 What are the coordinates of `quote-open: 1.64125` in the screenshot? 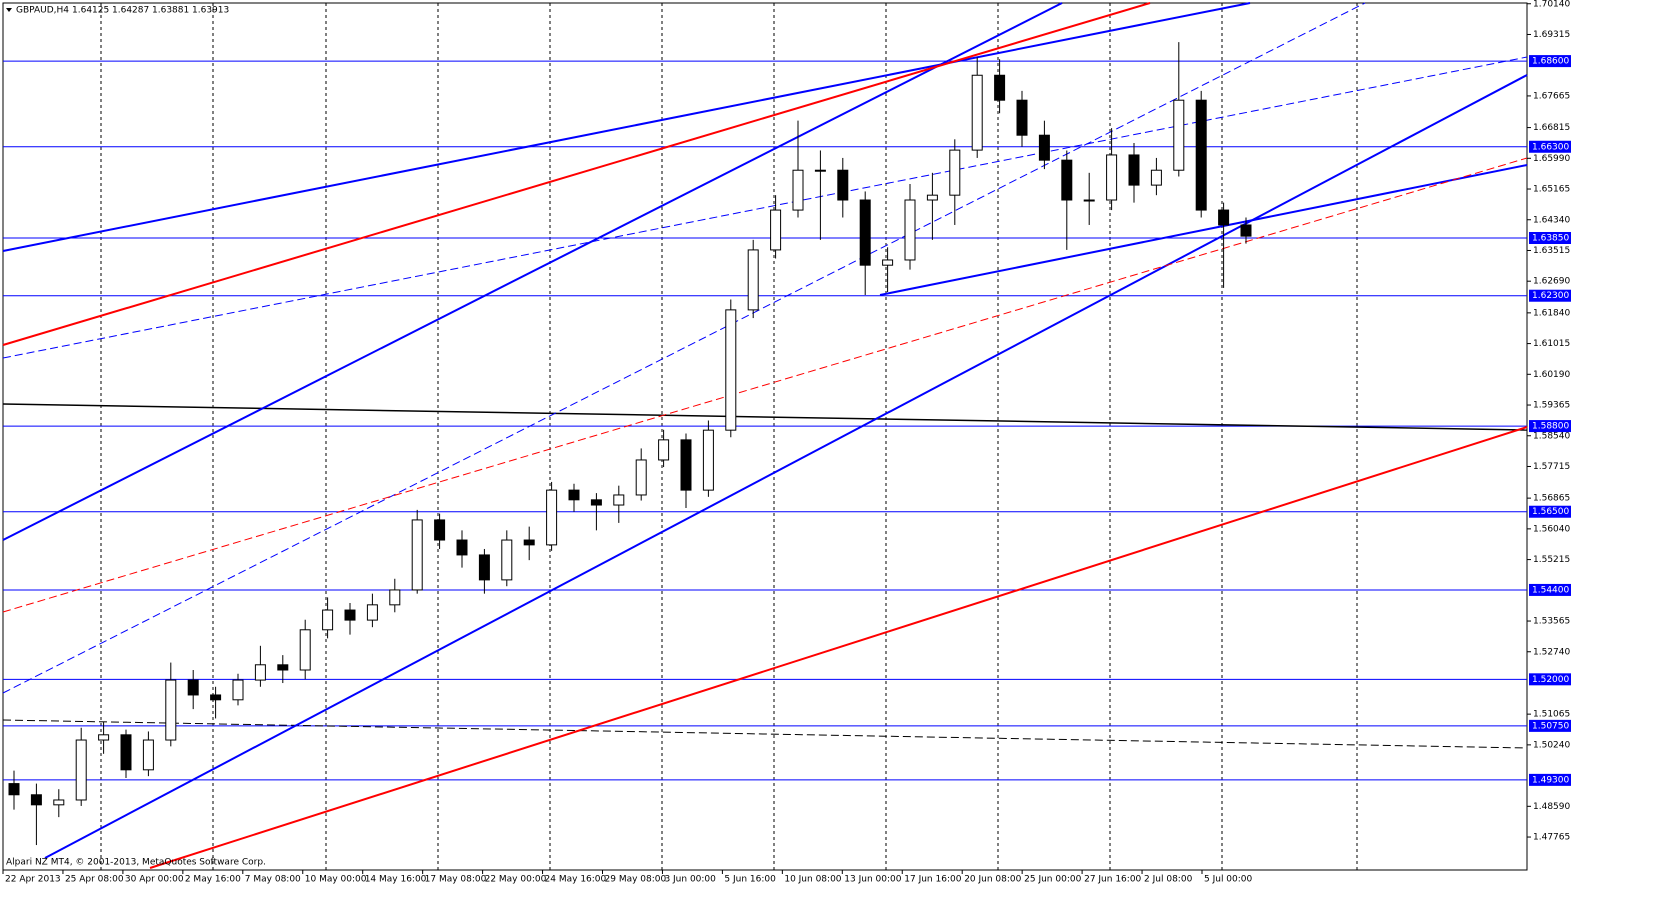 It's located at (90, 11).